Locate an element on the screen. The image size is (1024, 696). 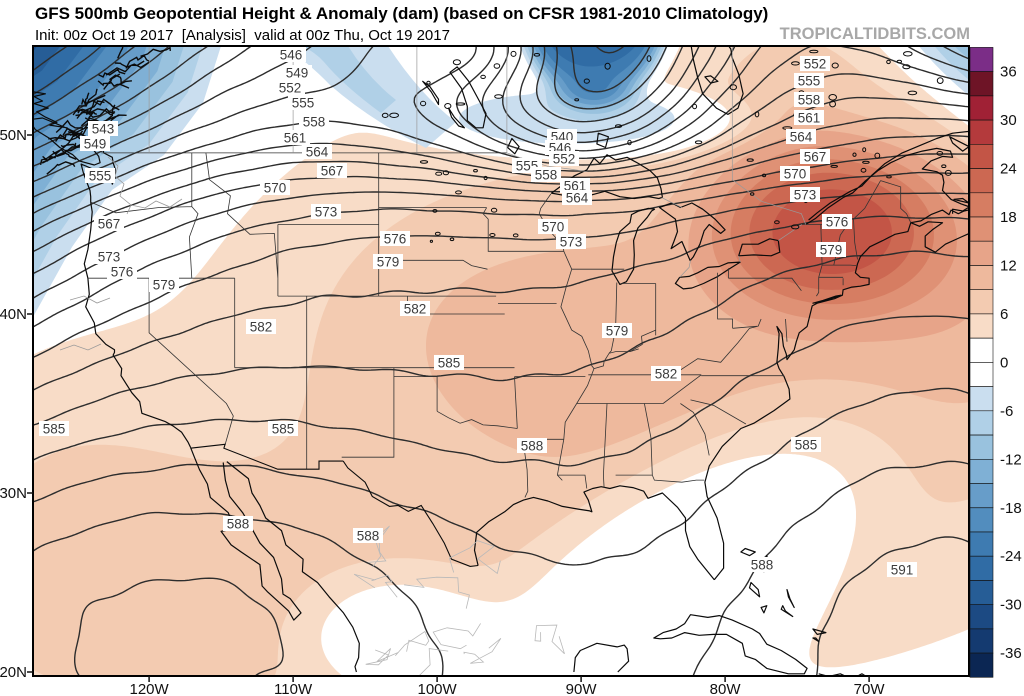
svg-text: 80W is located at coordinates (726, 688).